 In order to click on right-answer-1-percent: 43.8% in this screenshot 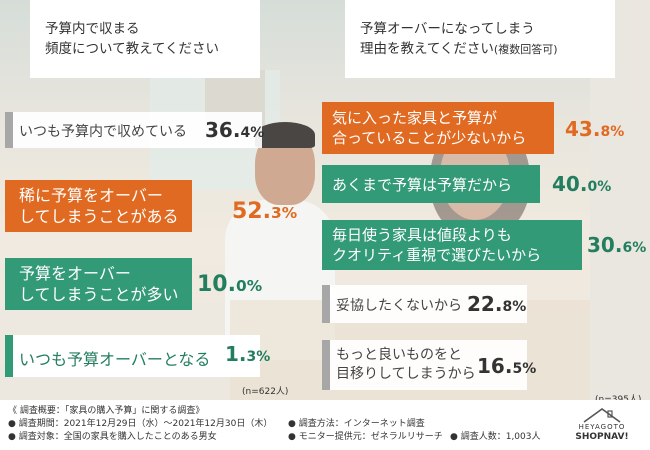, I will do `click(594, 129)`.